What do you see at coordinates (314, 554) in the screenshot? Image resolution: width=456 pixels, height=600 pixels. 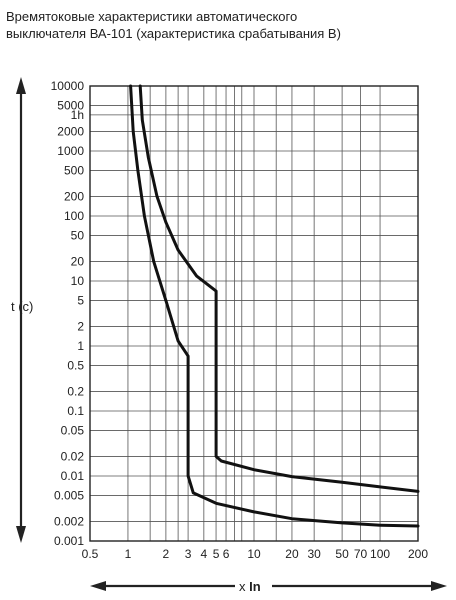 I see `x-tick-label-9: 30` at bounding box center [314, 554].